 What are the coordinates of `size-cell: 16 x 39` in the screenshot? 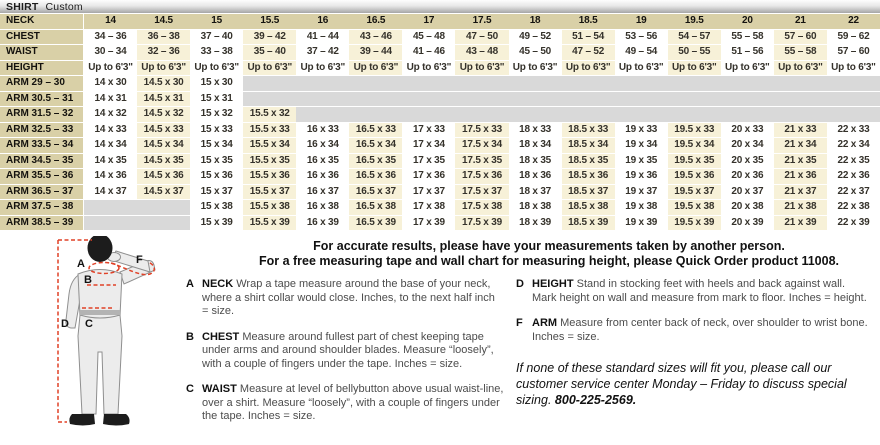 It's located at (323, 222).